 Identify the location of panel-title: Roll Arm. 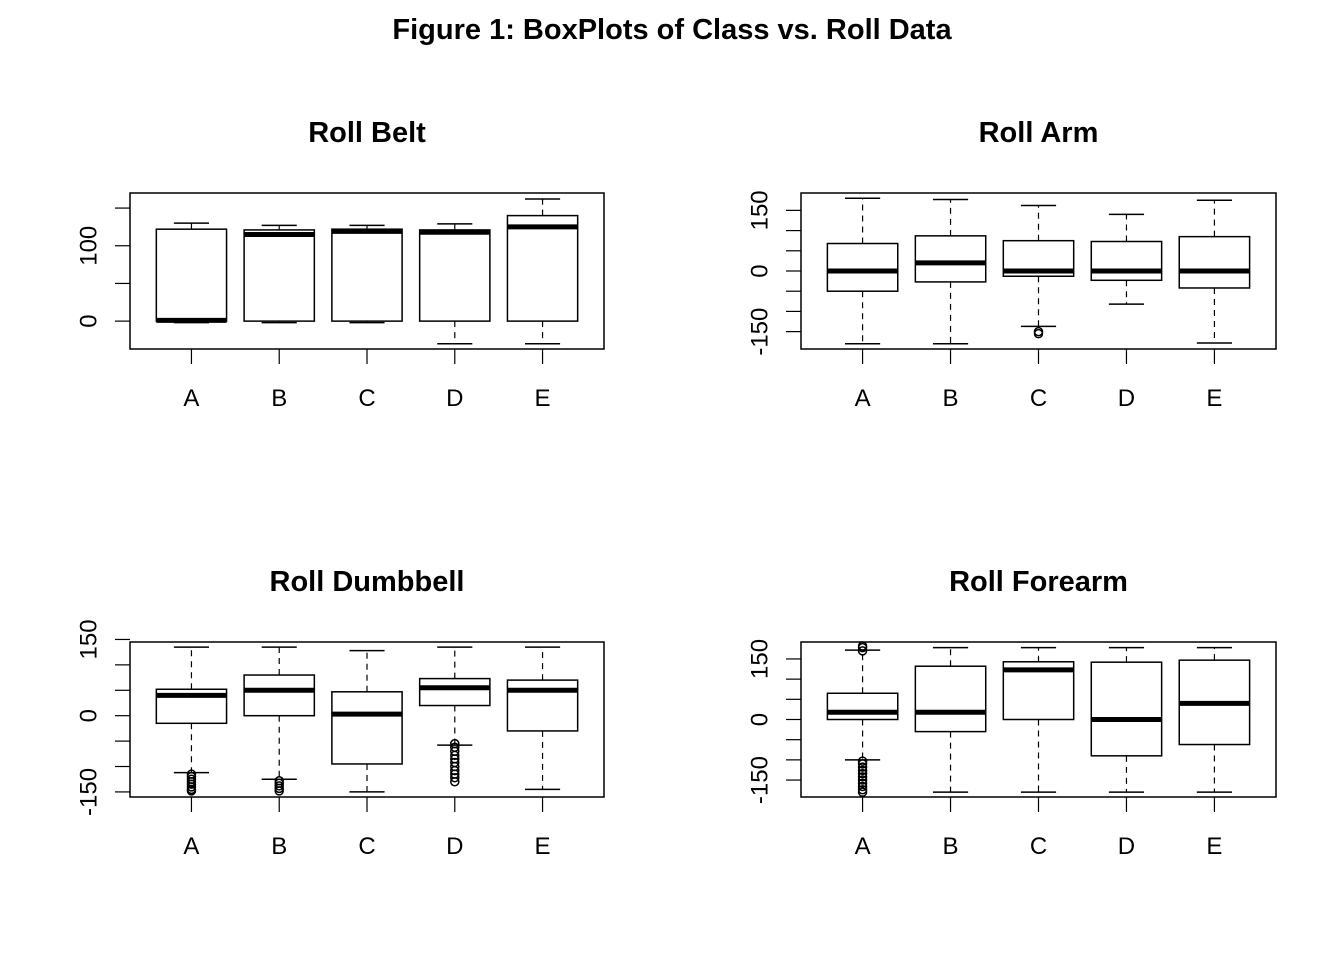
(1039, 133).